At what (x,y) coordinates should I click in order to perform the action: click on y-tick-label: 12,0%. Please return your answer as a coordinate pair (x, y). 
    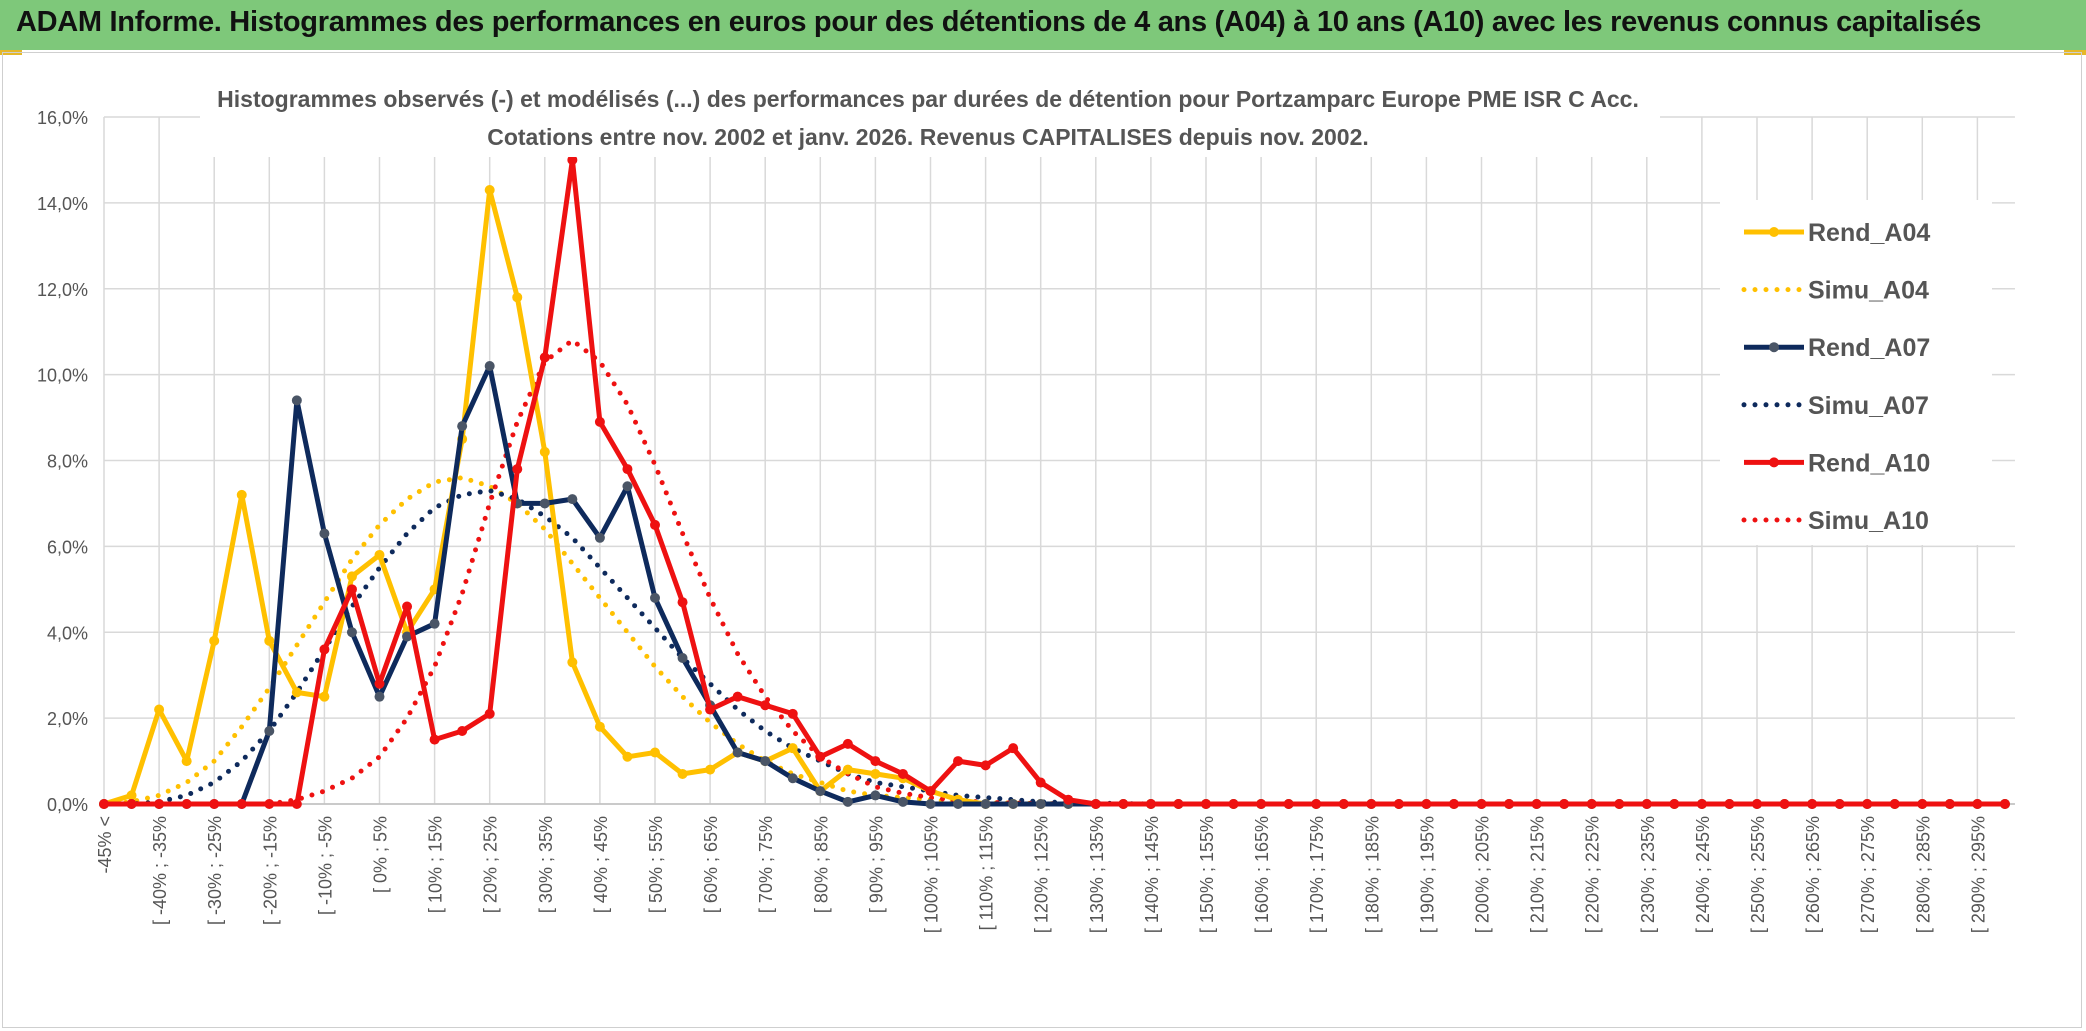
    Looking at the image, I should click on (62, 290).